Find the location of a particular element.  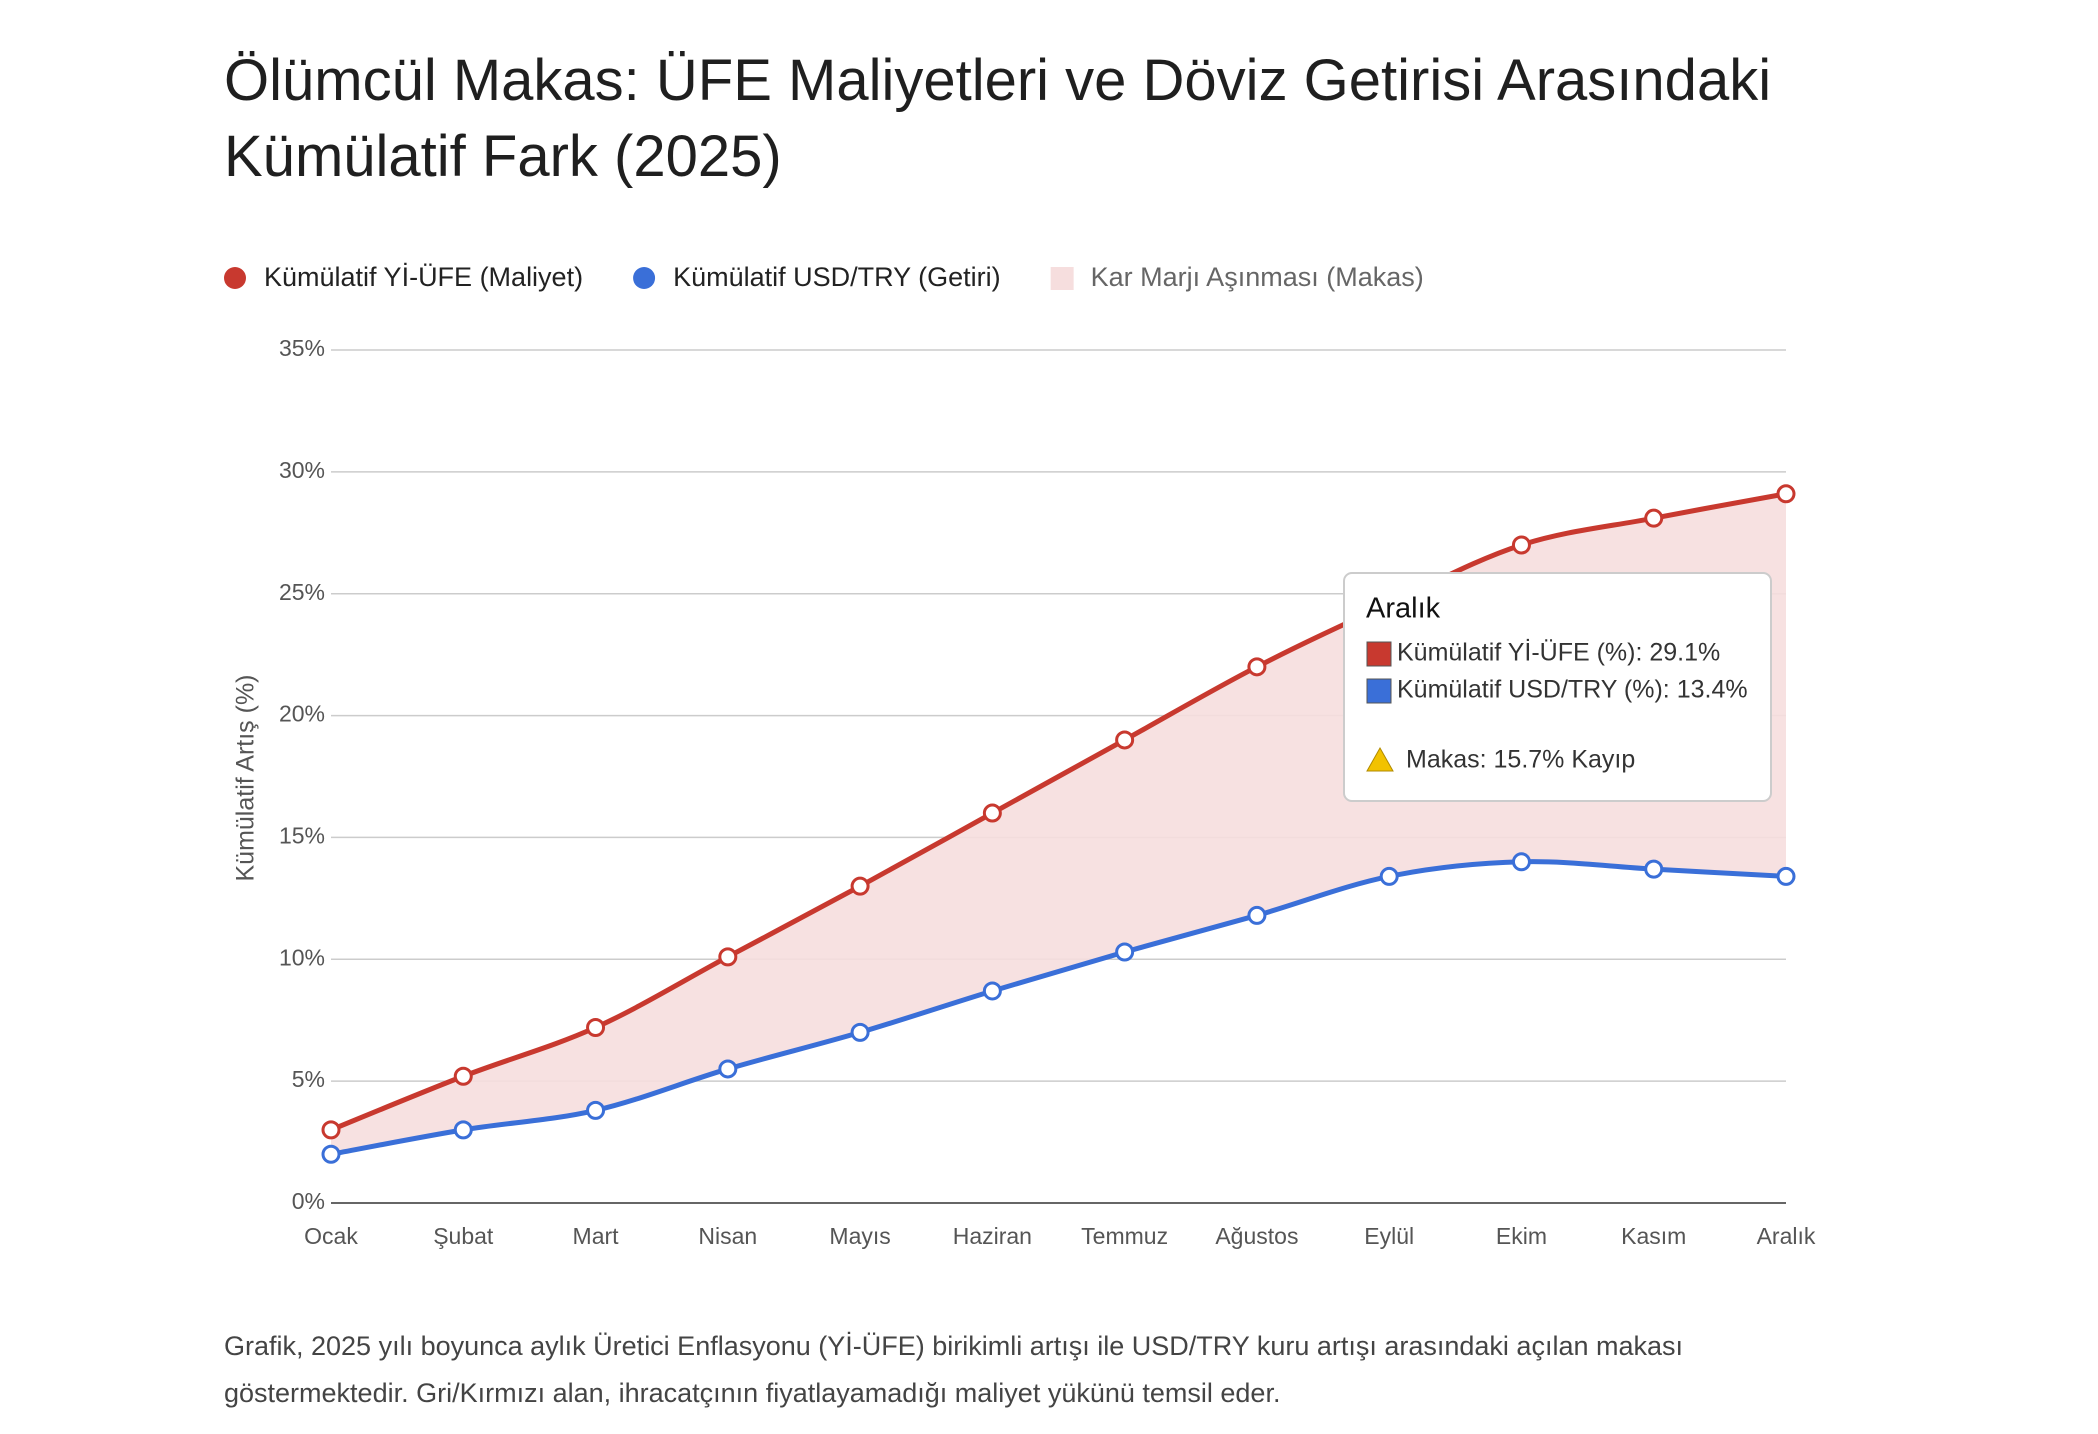

legend-label: Kümülatif Yİ-ÜFE (Maliyet) is located at coordinates (423, 276).